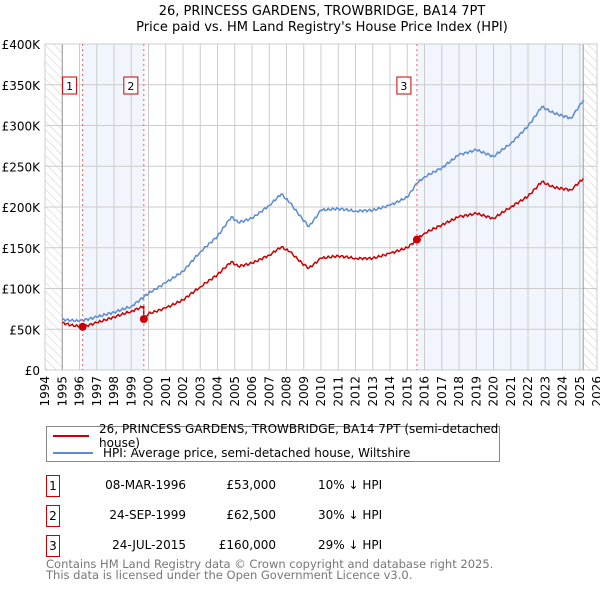 The height and width of the screenshot is (590, 600). What do you see at coordinates (459, 391) in the screenshot?
I see `x-tick-label: 2018` at bounding box center [459, 391].